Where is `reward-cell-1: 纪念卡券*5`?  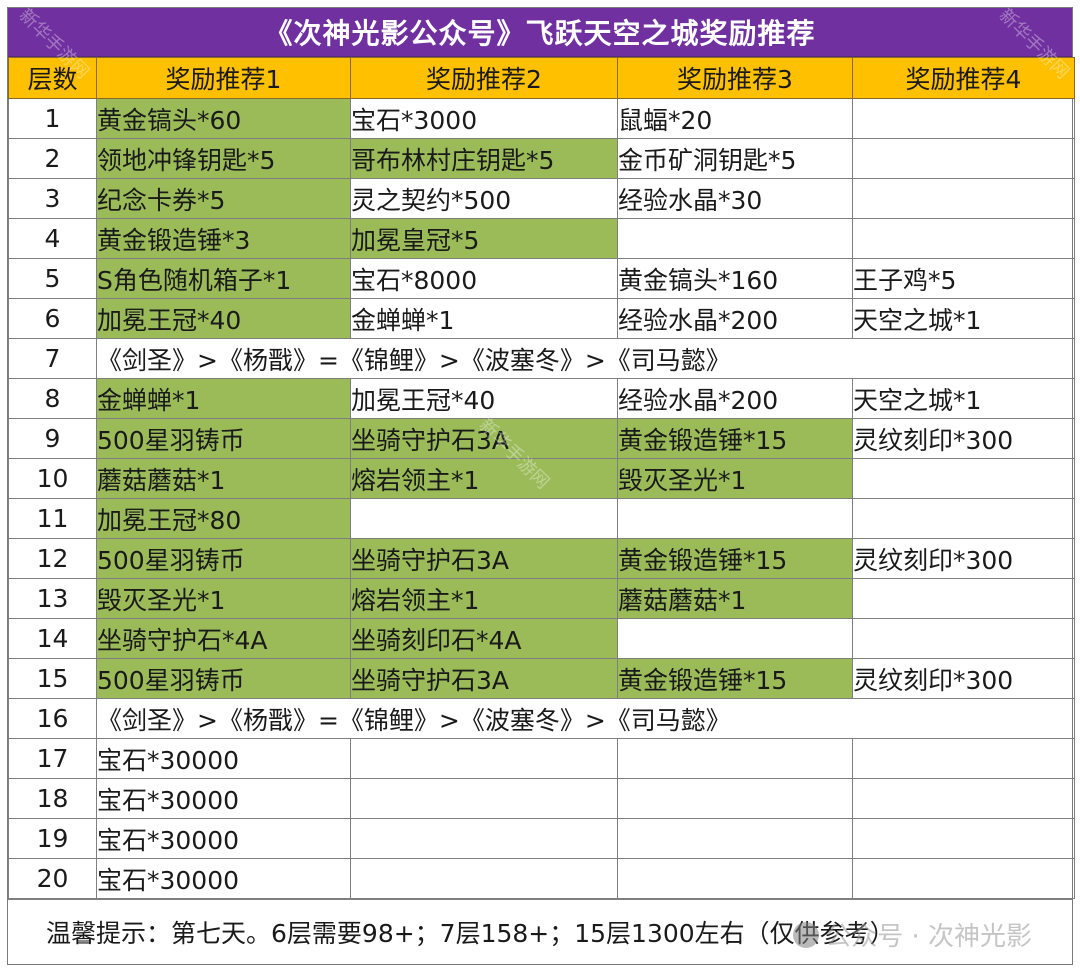
reward-cell-1: 纪念卡券*5 is located at coordinates (223, 198).